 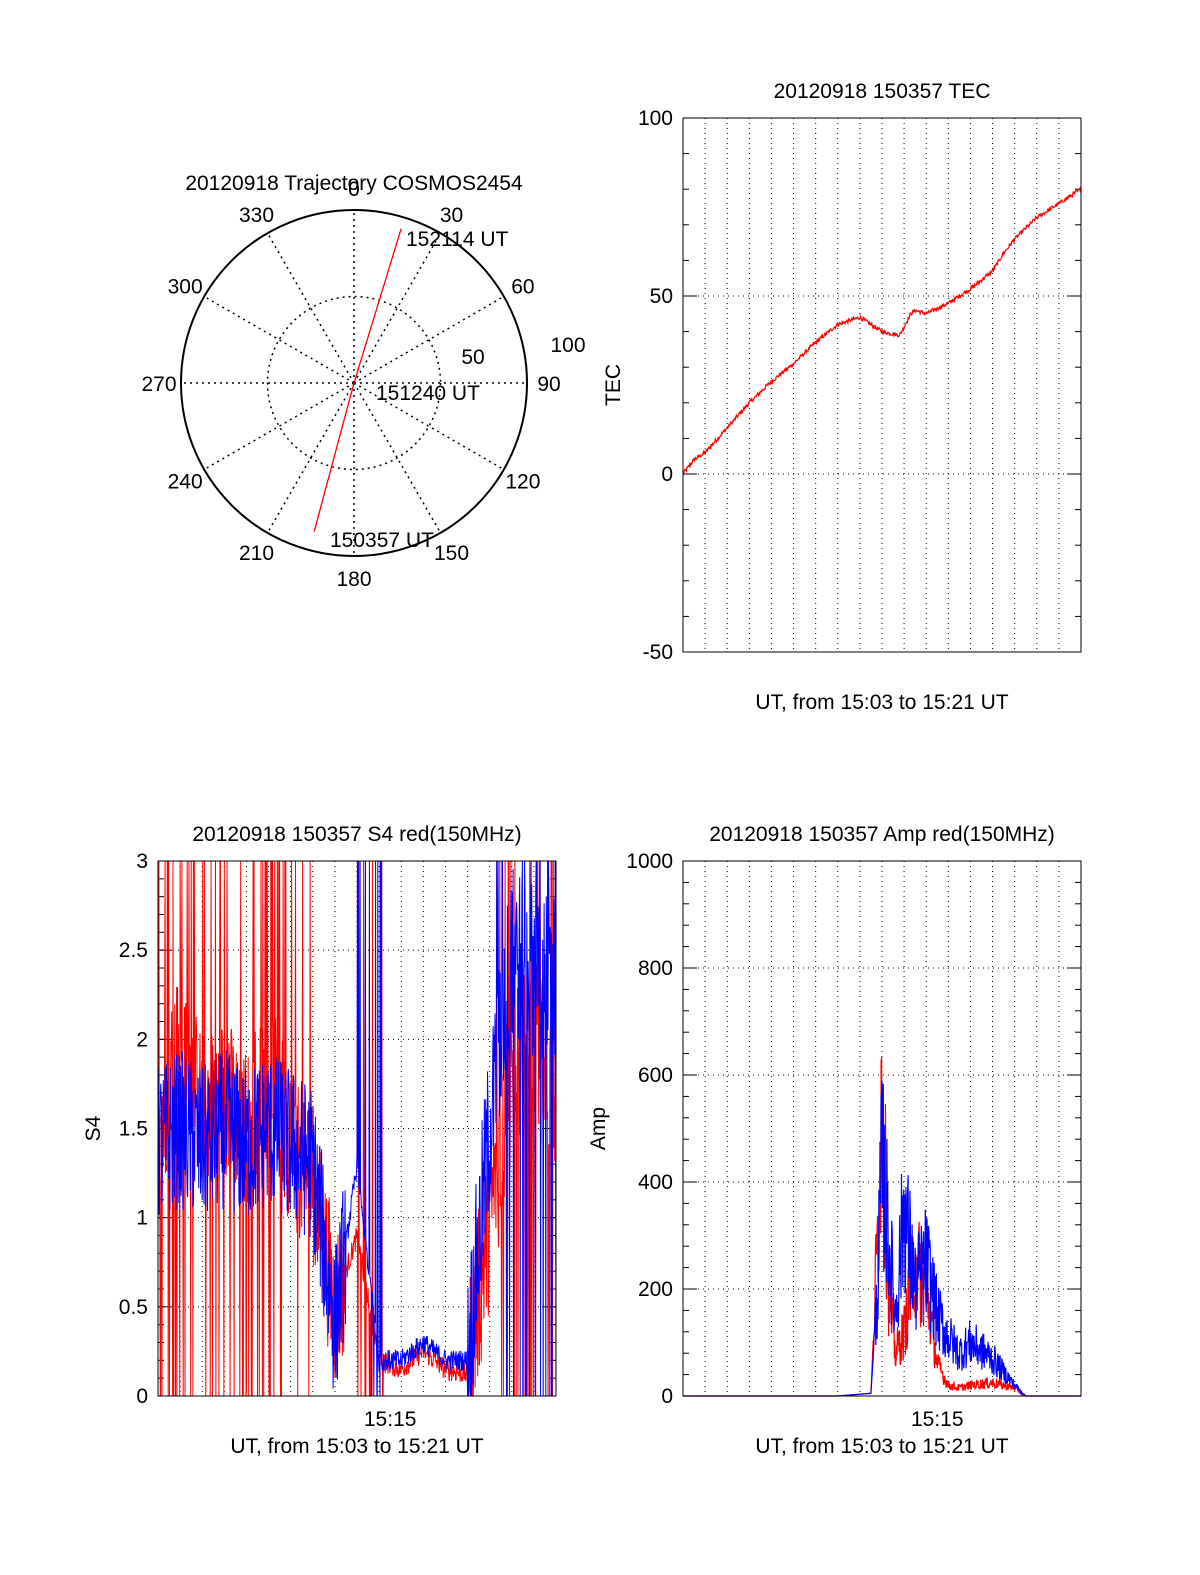 I want to click on chart-title: 20120918 Trajectory COSMOS2454, so click(x=354, y=183).